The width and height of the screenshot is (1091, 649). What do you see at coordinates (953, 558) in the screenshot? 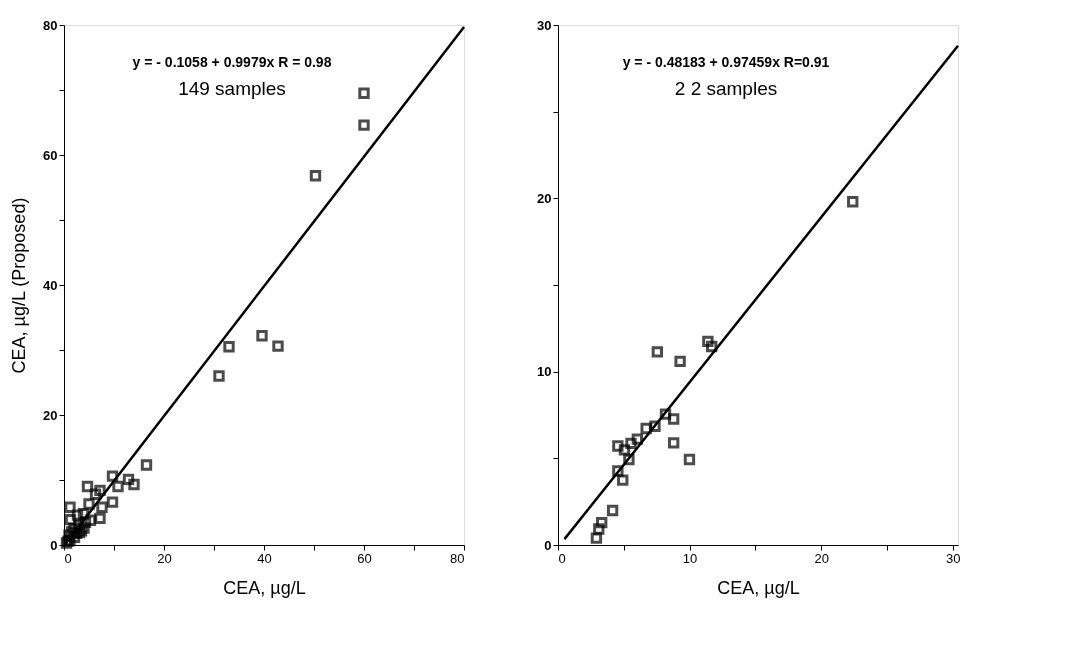
I see `x-tick-label: 30` at bounding box center [953, 558].